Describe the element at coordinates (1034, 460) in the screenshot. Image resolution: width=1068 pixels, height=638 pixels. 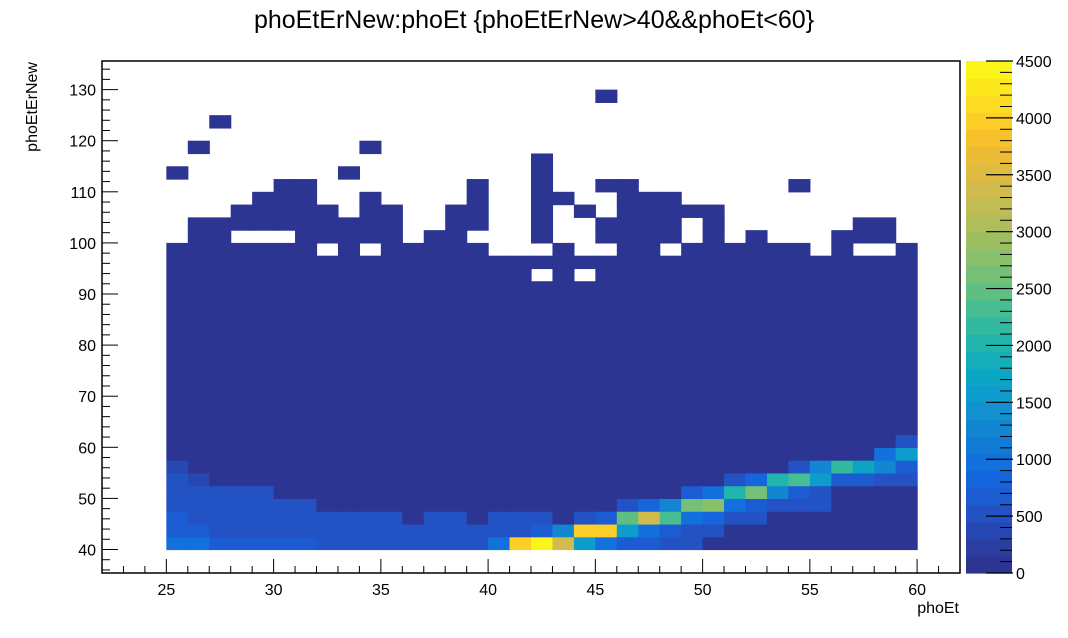
I see `color-scale-label: 1000` at that location.